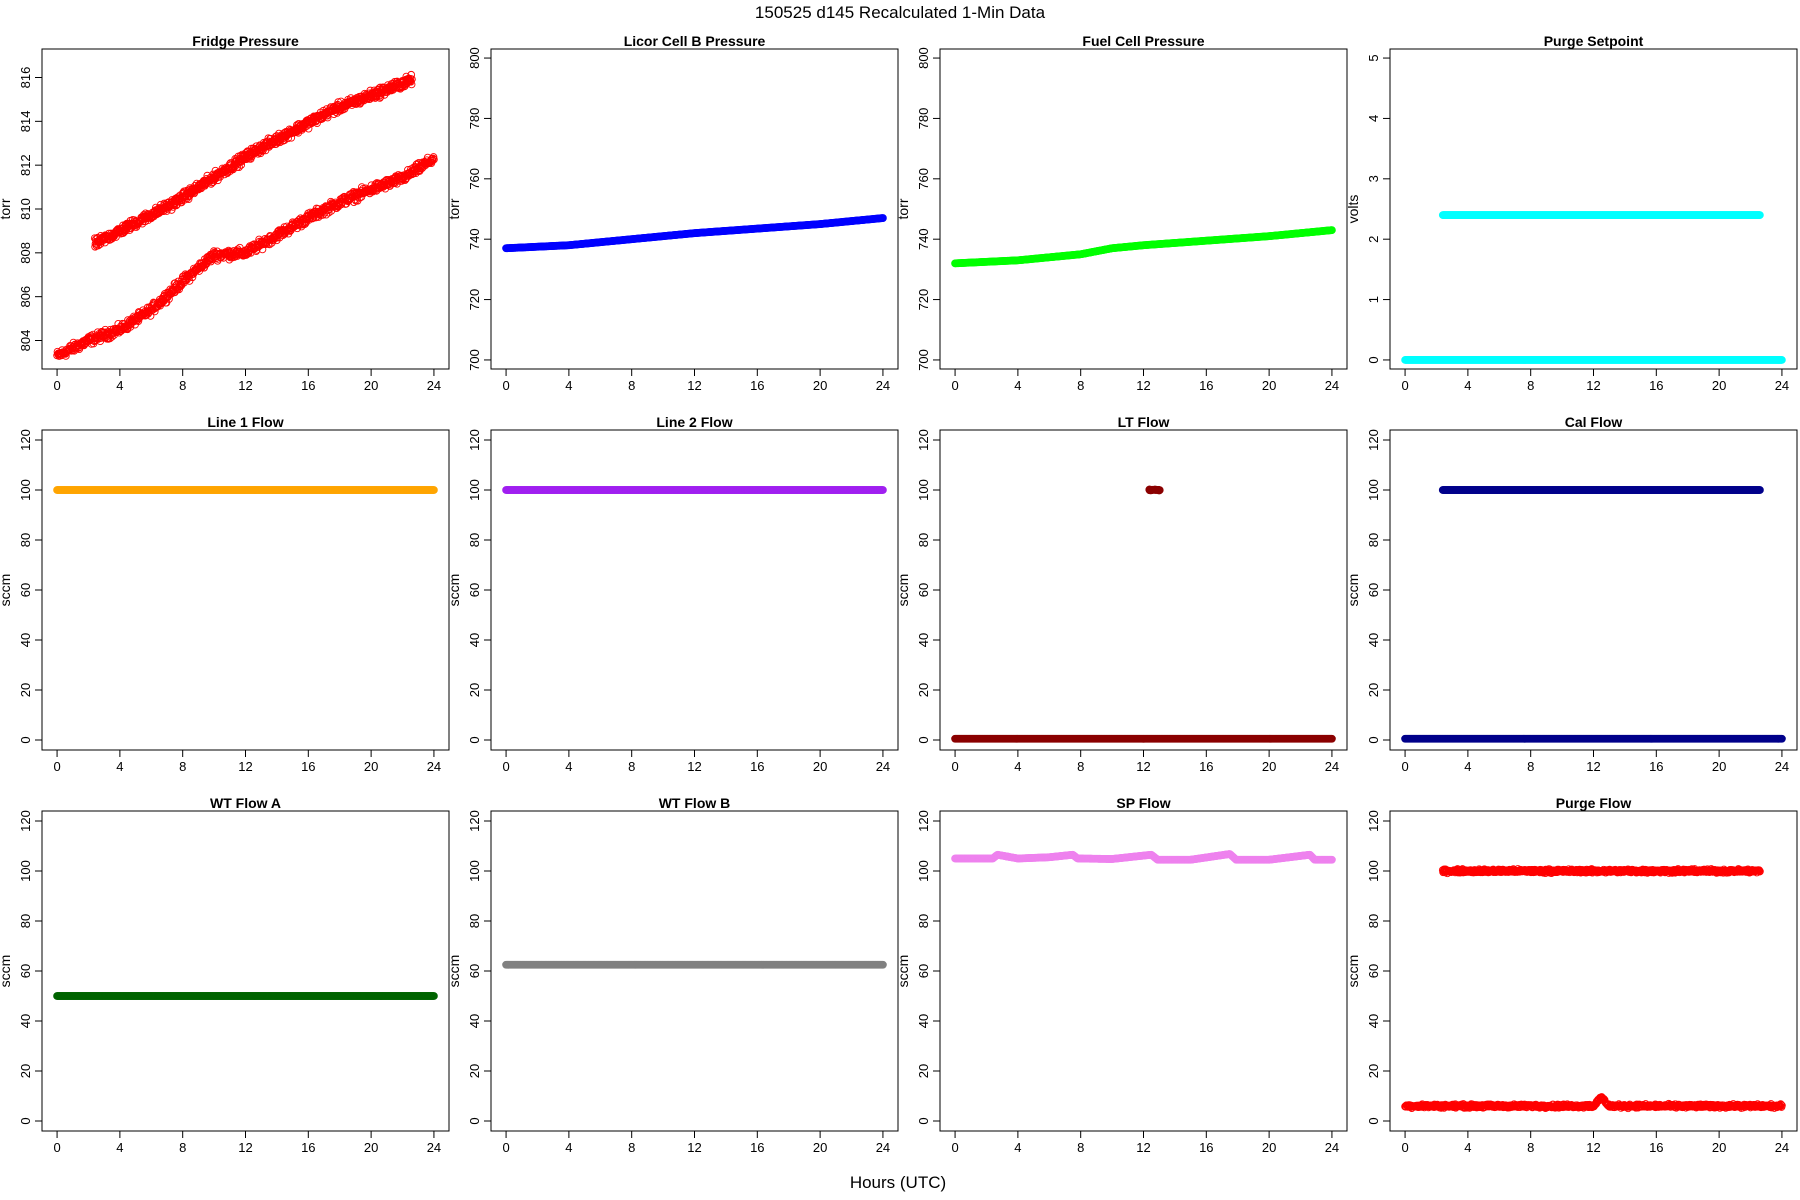  I want to click on y-axis-label: volts, so click(1353, 209).